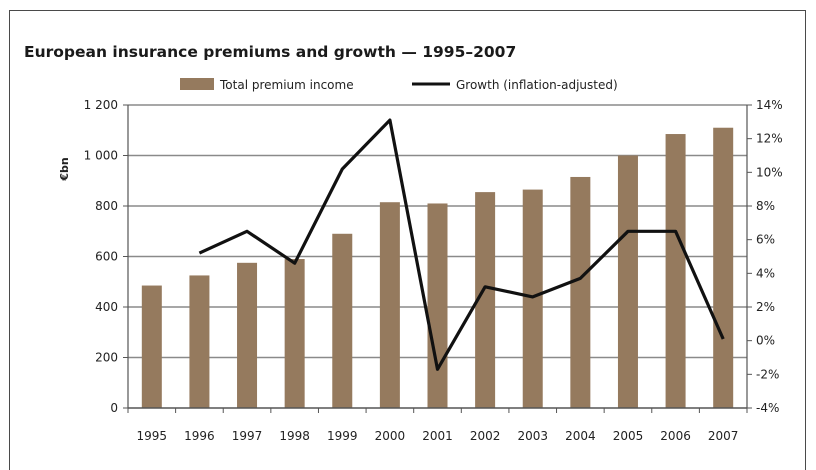  I want to click on y-ticks: 0 200 400 600 800 1 000 1 200, so click(106, 256).